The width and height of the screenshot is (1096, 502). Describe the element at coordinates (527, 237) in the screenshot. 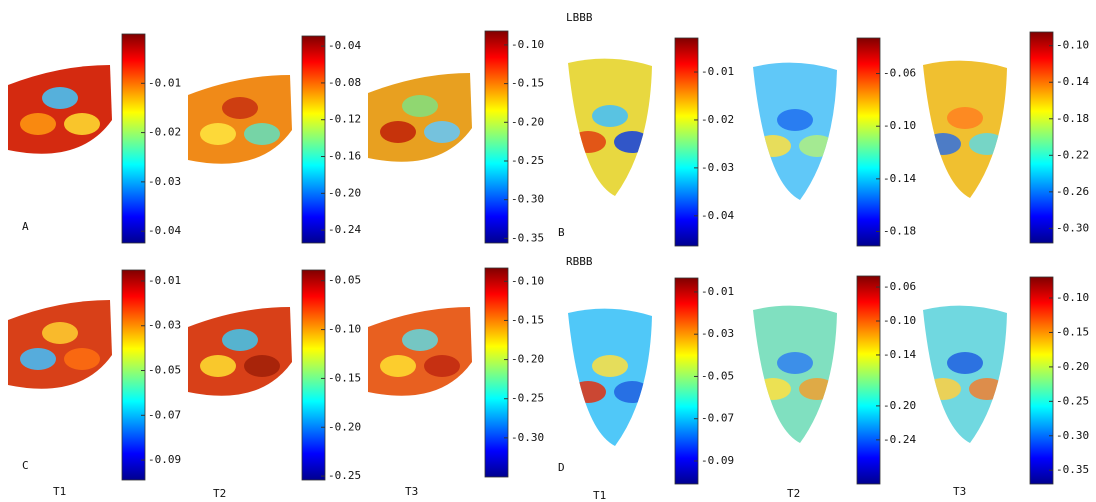

I see `colorbar-tick-label: -0.35` at that location.